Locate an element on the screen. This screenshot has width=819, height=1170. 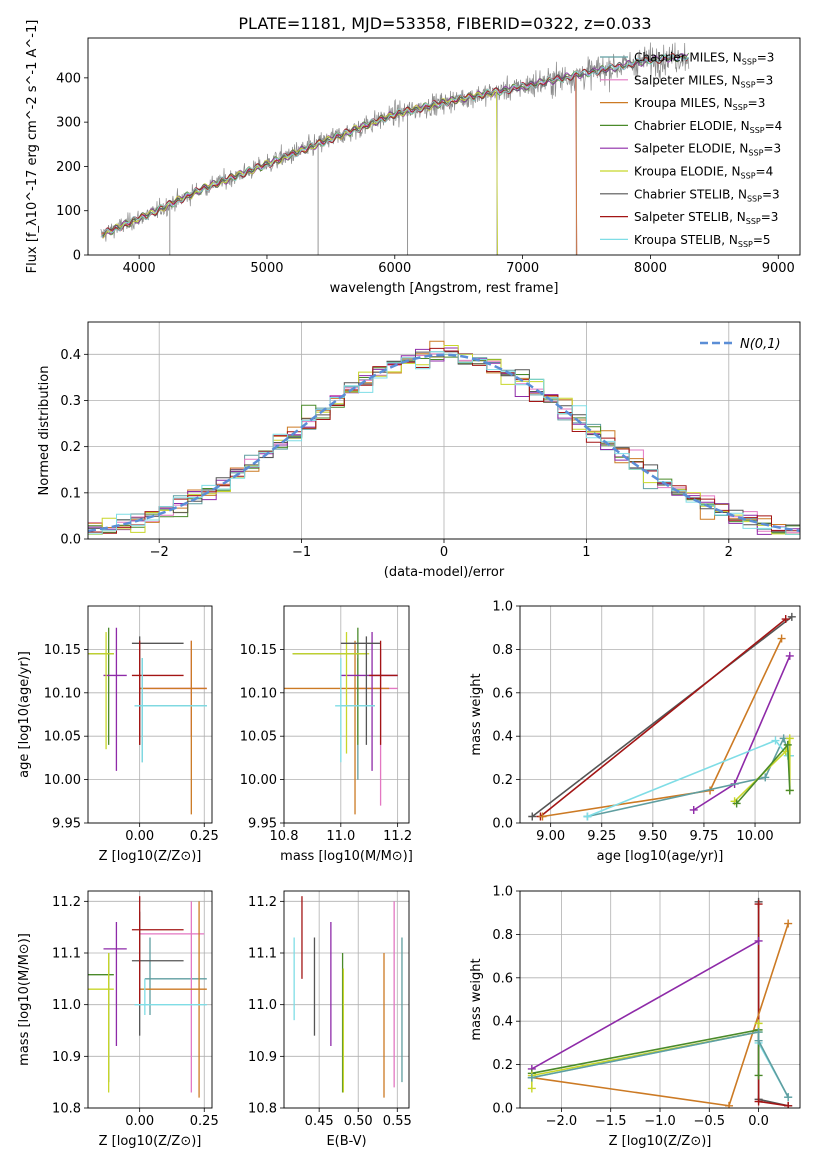
histogram-kroupa-stelib is located at coordinates (444, 443).